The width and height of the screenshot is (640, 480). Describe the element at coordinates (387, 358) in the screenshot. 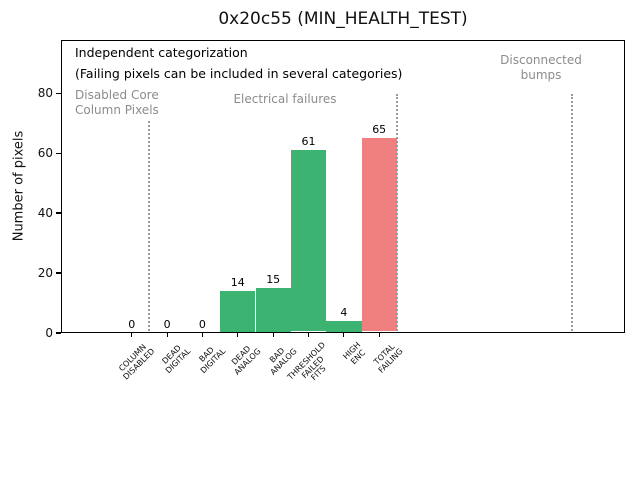

I see `x-tick-label-total-failing: TOTAL FAILING` at that location.